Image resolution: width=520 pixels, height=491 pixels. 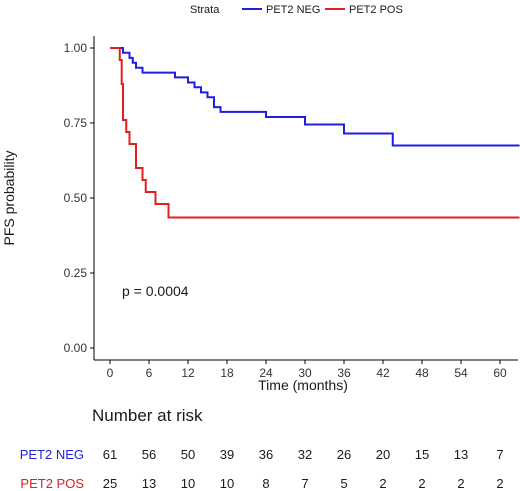 I want to click on x-tick-label: 0, so click(x=110, y=373).